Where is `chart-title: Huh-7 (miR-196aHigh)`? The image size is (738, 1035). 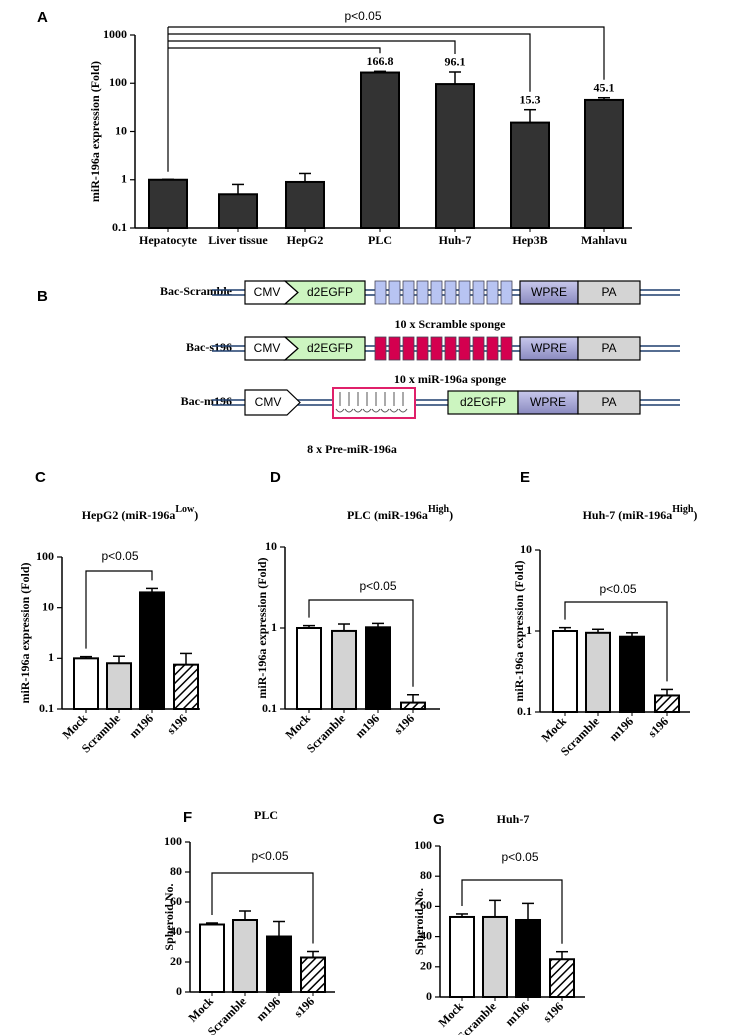 chart-title: Huh-7 (miR-196aHigh) is located at coordinates (640, 512).